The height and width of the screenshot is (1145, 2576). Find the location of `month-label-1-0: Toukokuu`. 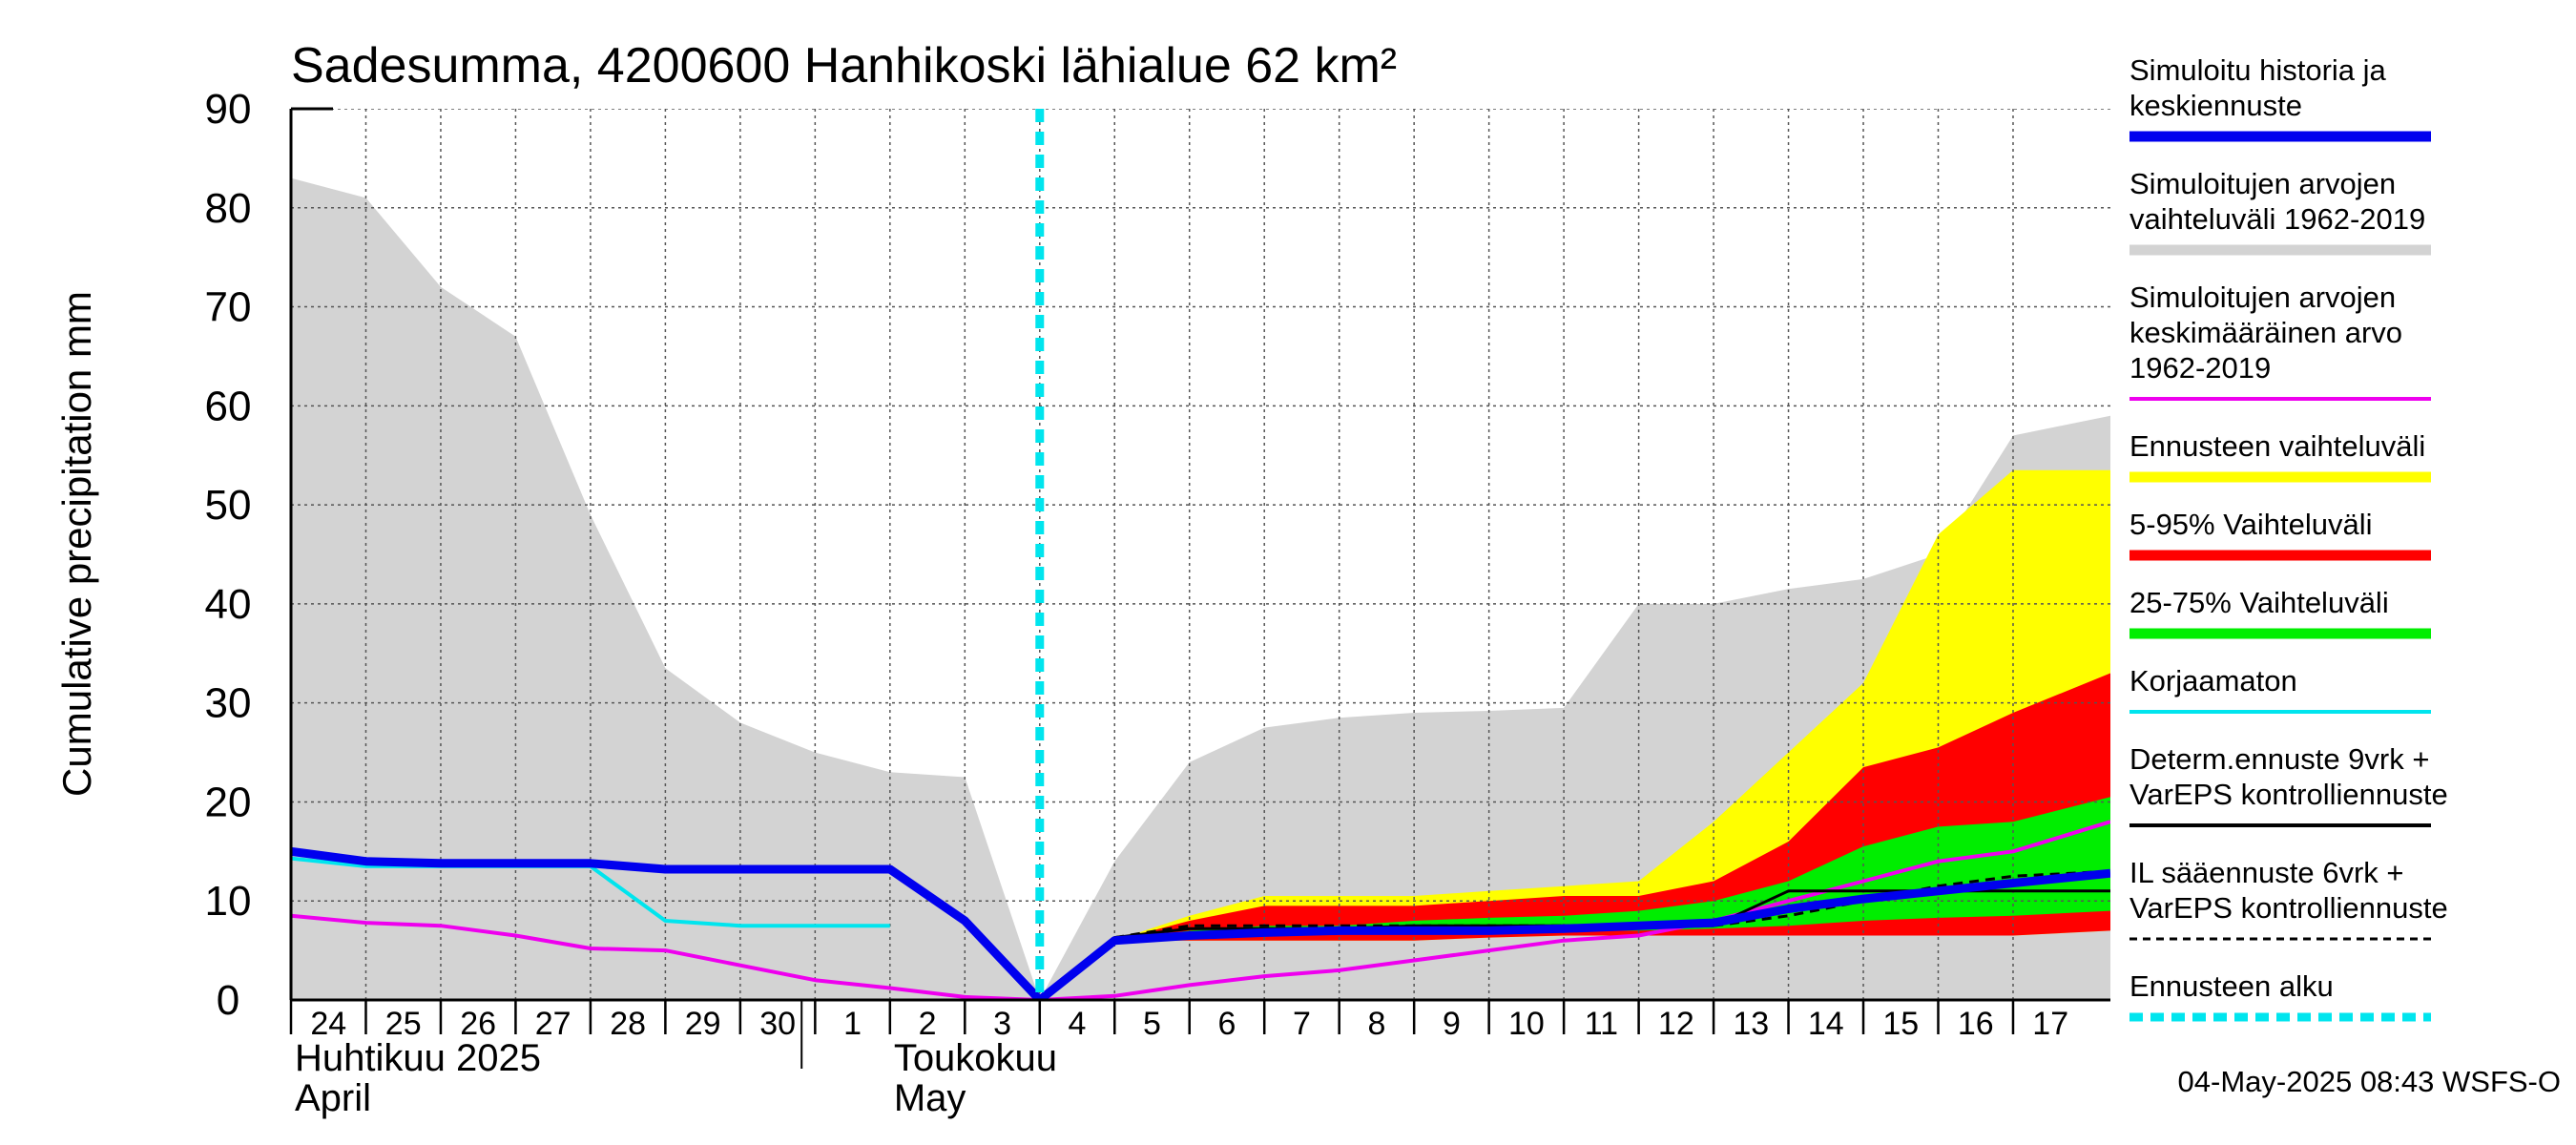

month-label-1-0: Toukokuu is located at coordinates (975, 1058).